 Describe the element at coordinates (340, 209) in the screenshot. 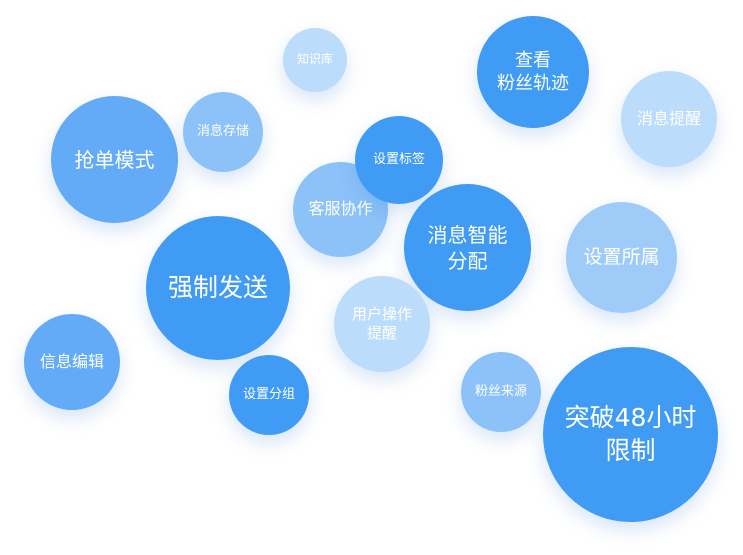

I see `service-collab-label: 客服协作` at that location.